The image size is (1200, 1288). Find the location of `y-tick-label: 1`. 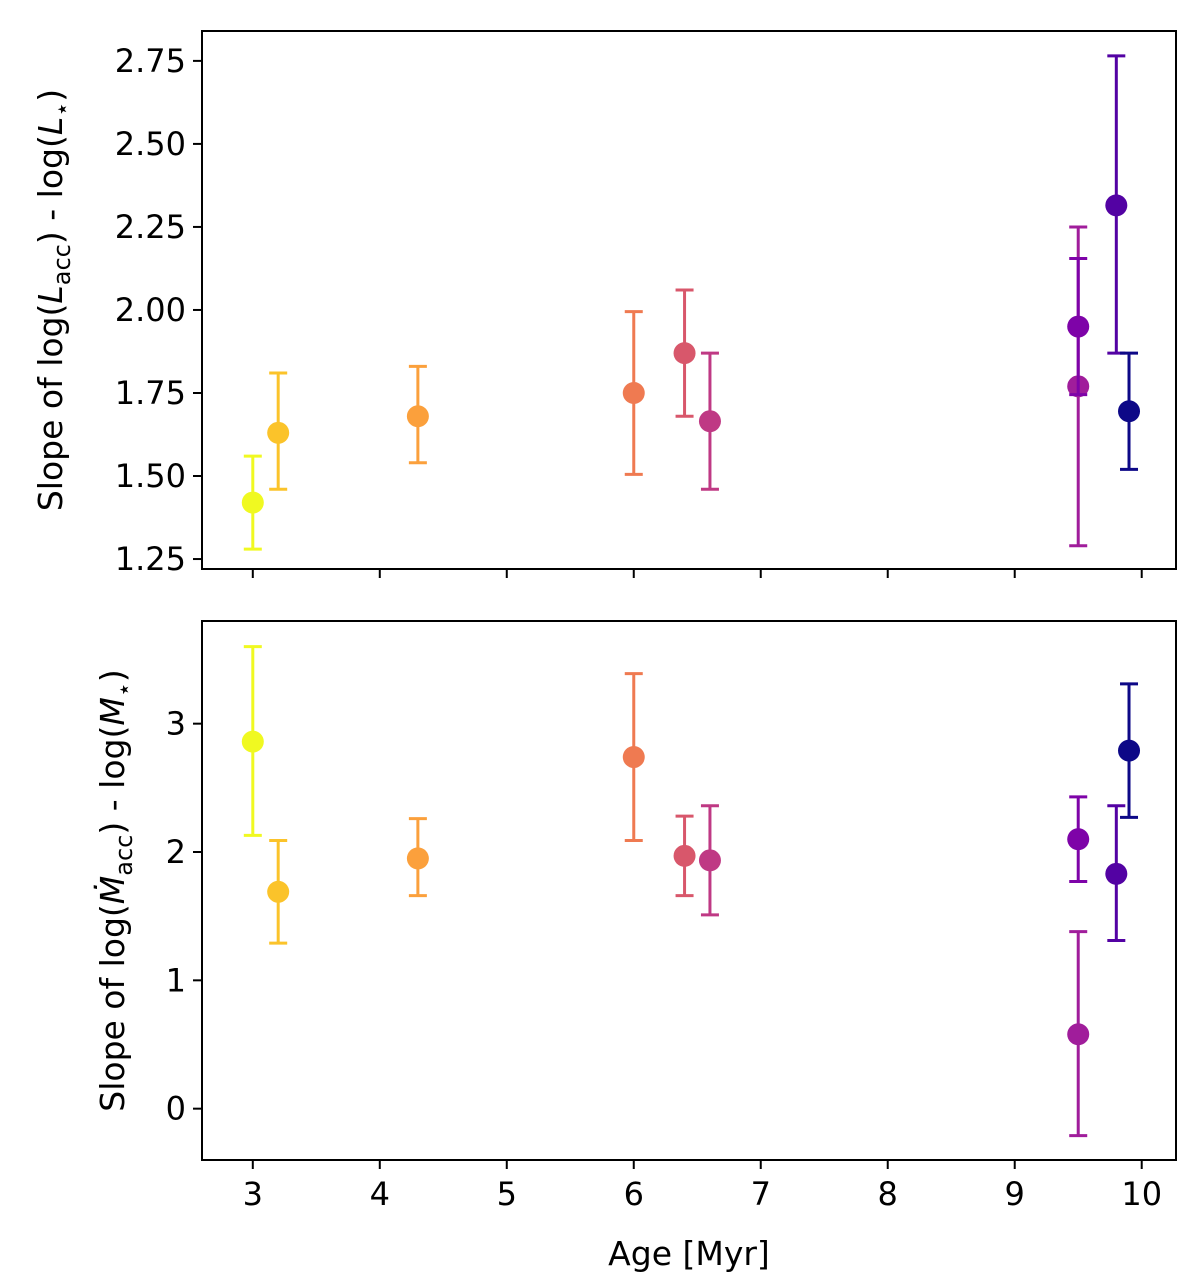

y-tick-label: 1 is located at coordinates (176, 980).